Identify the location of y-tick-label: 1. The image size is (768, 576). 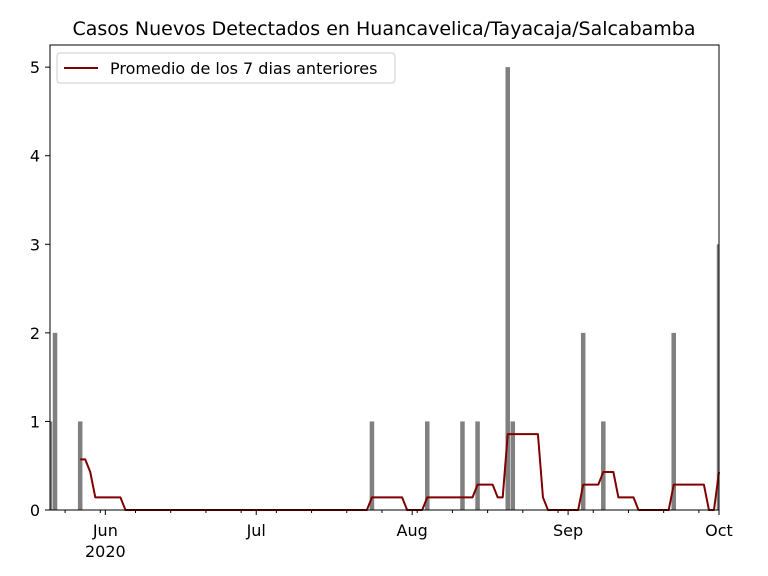
(35, 421).